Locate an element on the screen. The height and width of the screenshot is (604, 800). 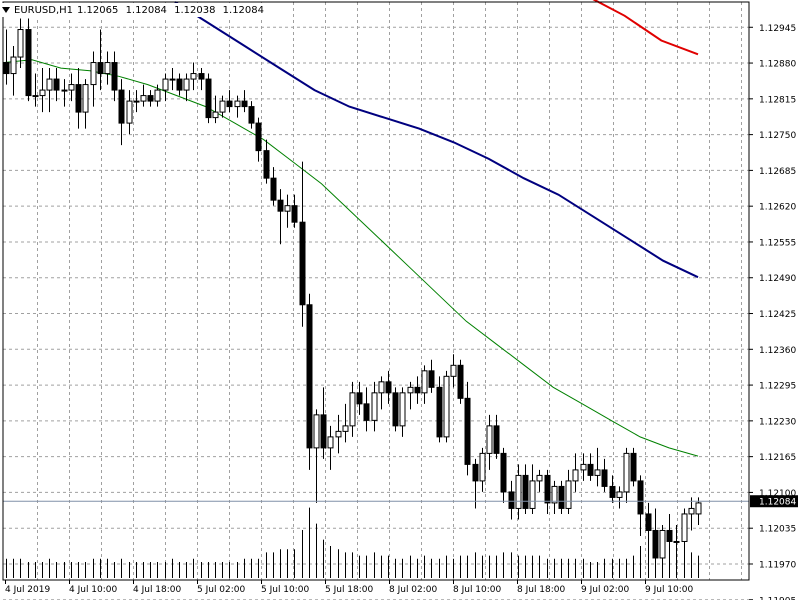
x-tick-label: 8 Jul 18:00 is located at coordinates (541, 590).